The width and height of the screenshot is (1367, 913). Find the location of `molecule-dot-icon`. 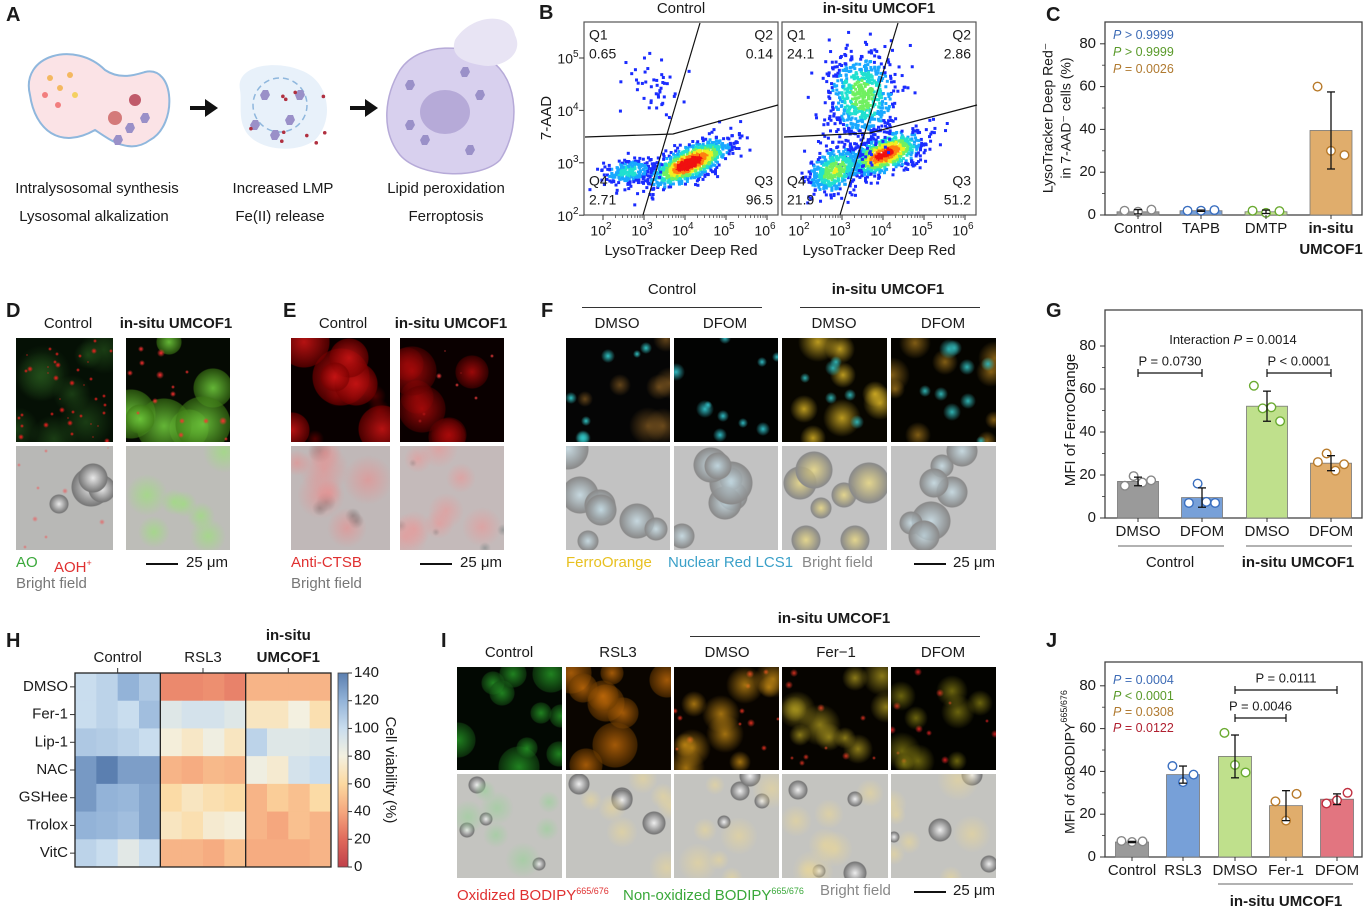

molecule-dot-icon is located at coordinates (75, 95).